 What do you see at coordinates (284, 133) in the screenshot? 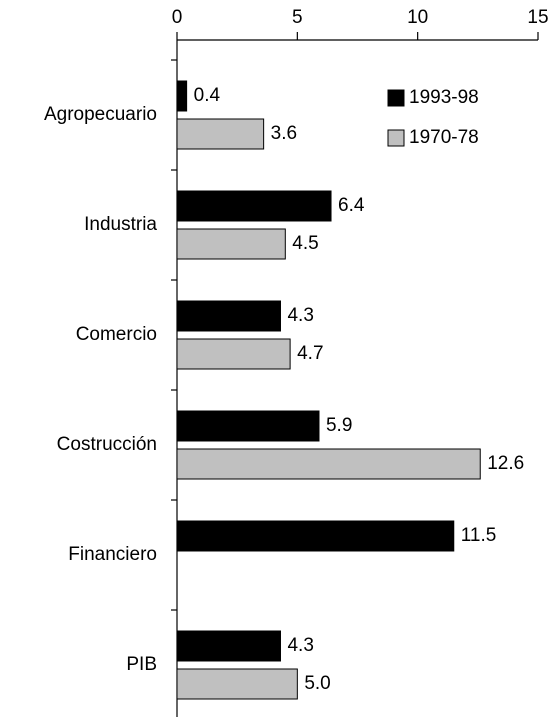
I see `value-label: 3.6` at bounding box center [284, 133].